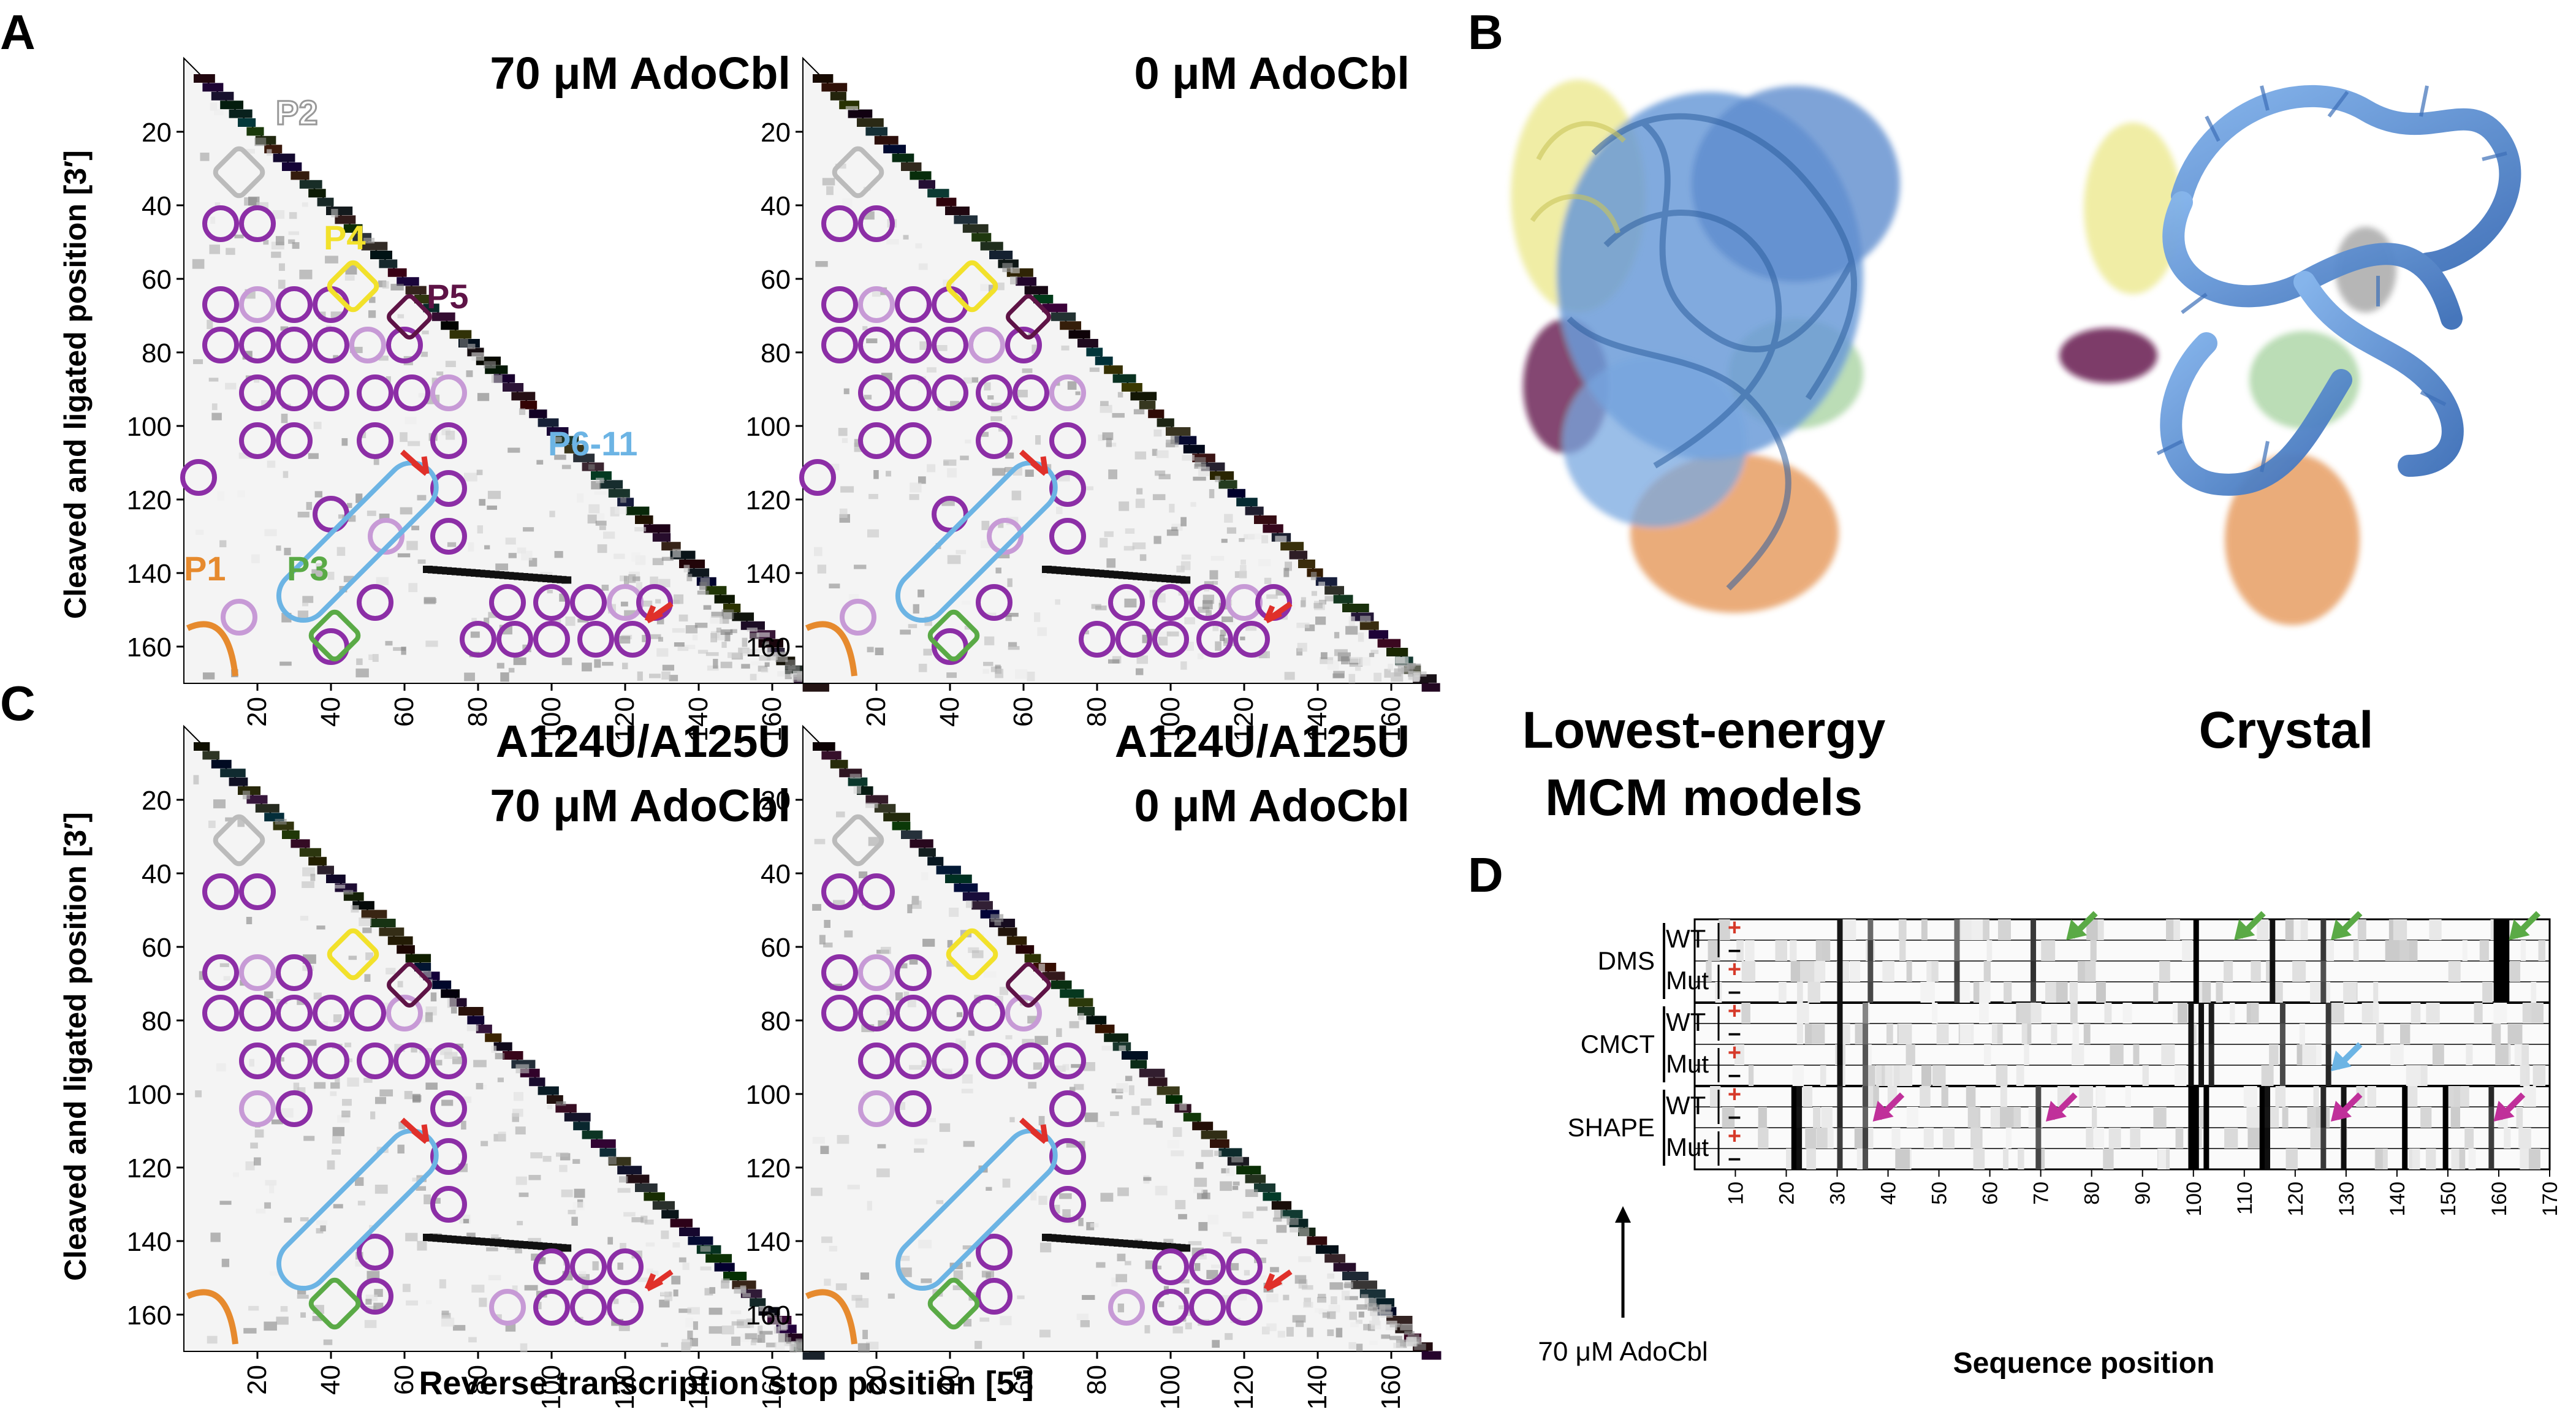 This screenshot has width=2576, height=1409. Describe the element at coordinates (357, 1209) in the screenshot. I see `p6-11-marker` at that location.